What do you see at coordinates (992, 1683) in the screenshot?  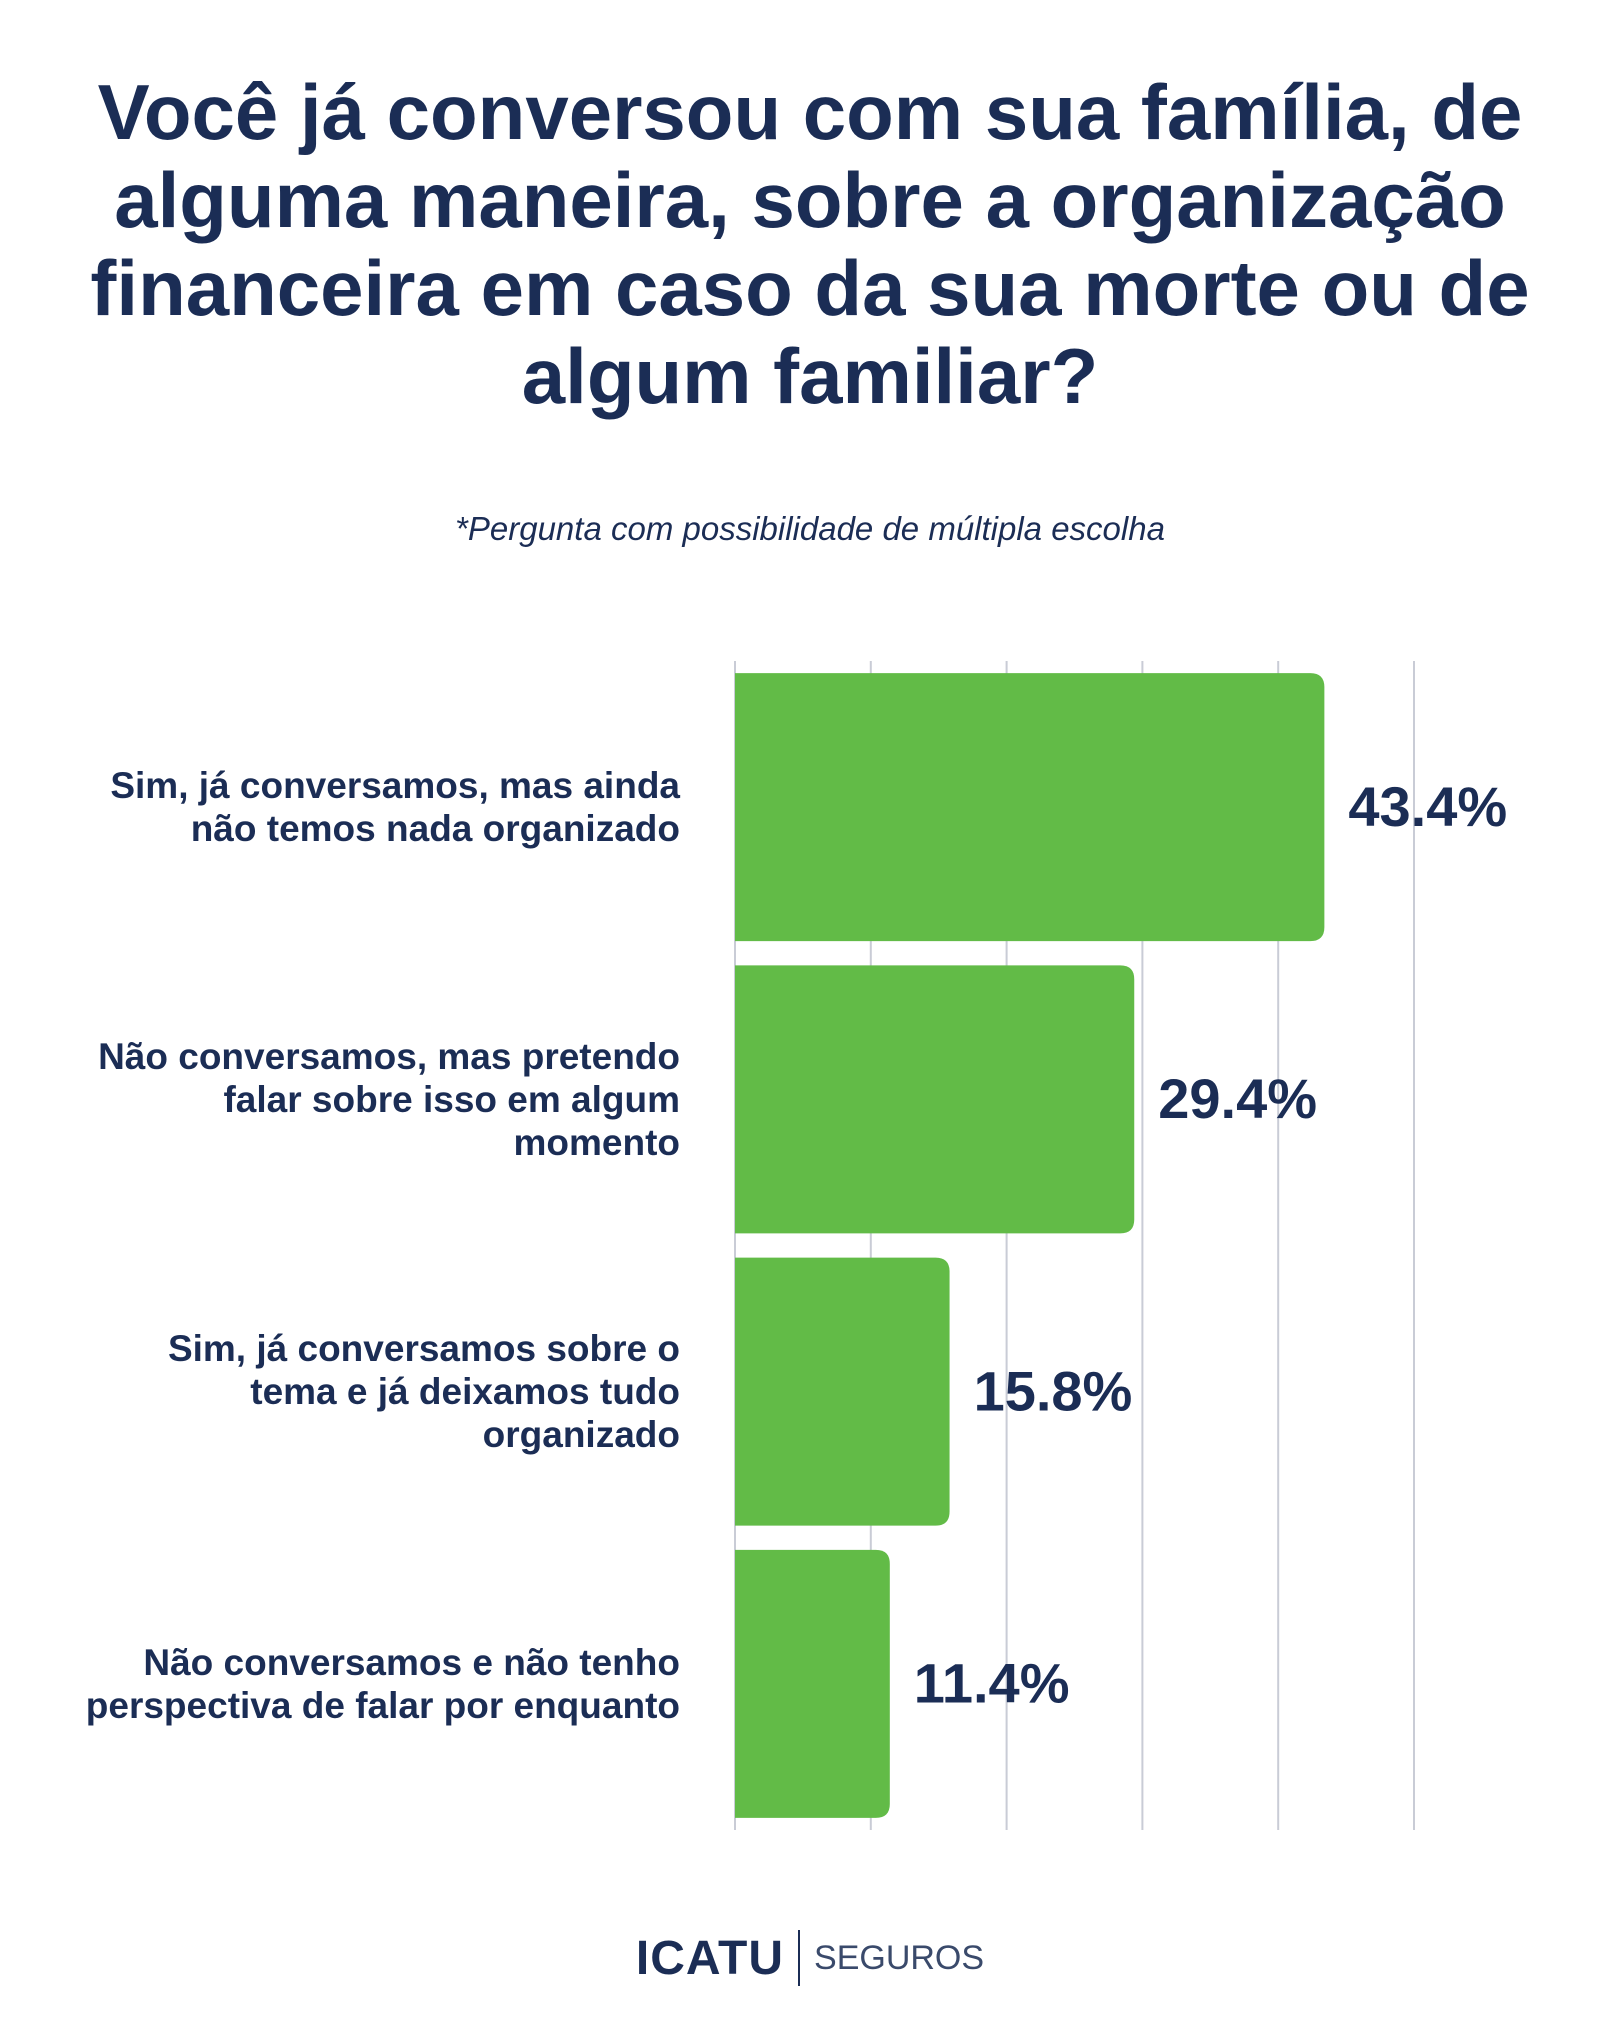 I see `value-label: 11.4%` at bounding box center [992, 1683].